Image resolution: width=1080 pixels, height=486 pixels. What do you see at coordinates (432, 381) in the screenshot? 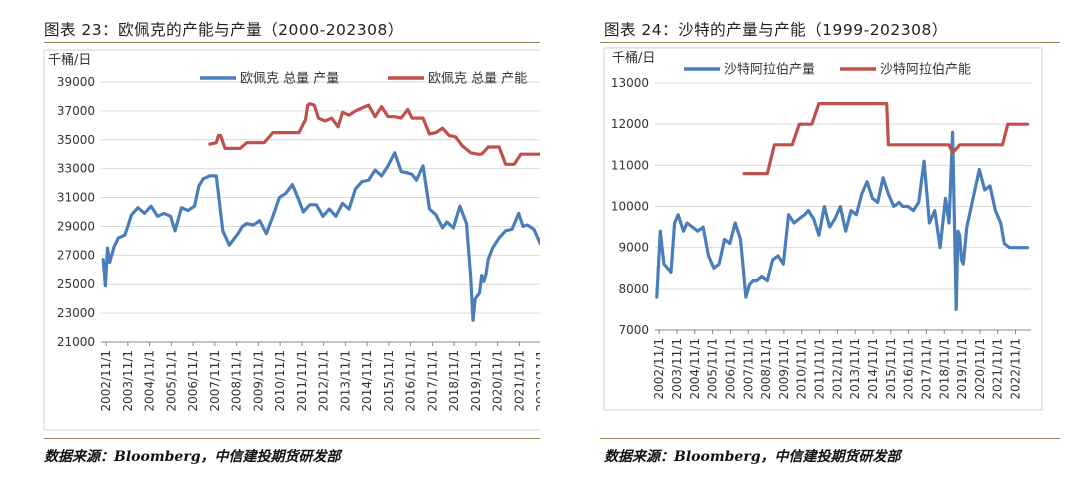
I see `opec-x-tick-label: 2017/11/1` at bounding box center [432, 381].